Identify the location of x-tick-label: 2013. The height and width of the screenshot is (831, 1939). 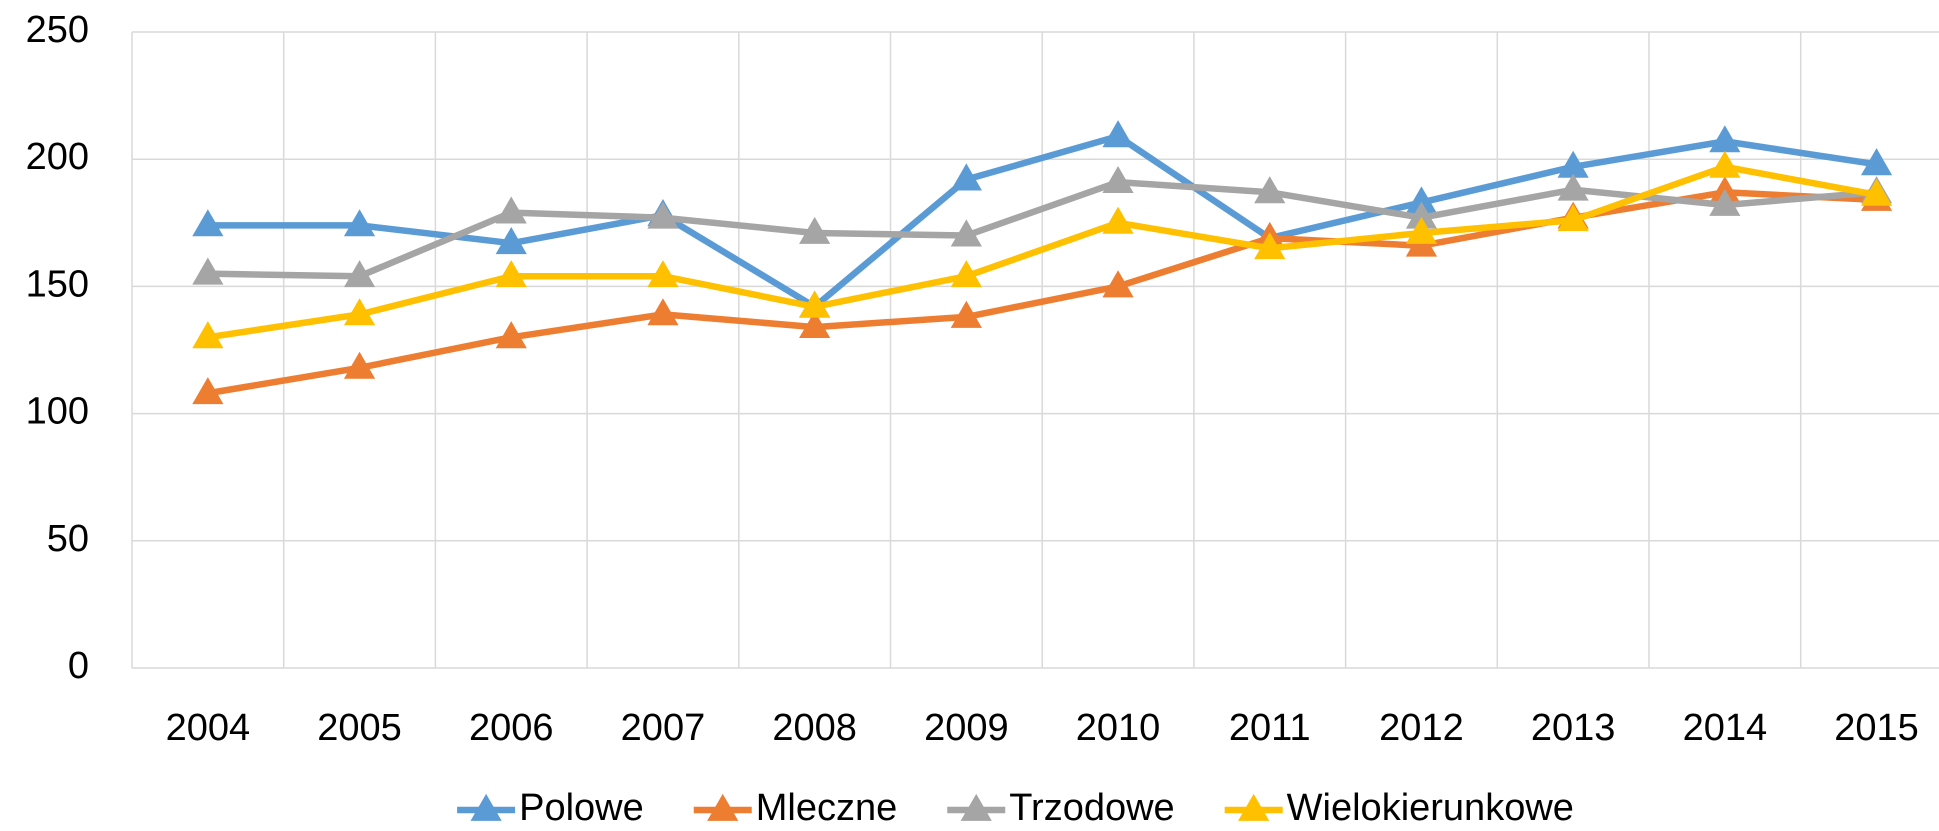
(1573, 728).